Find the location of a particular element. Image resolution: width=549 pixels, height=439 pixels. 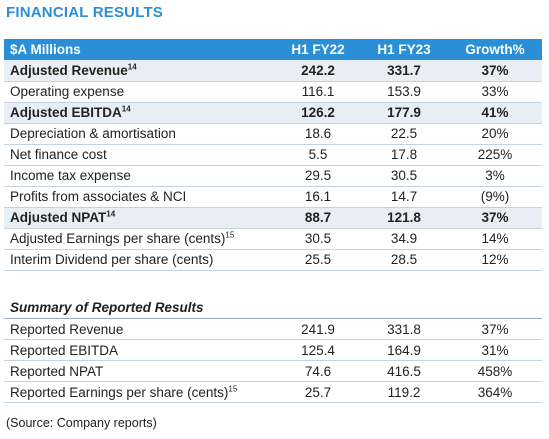

value-h1-fy23: 30.5 is located at coordinates (404, 176).